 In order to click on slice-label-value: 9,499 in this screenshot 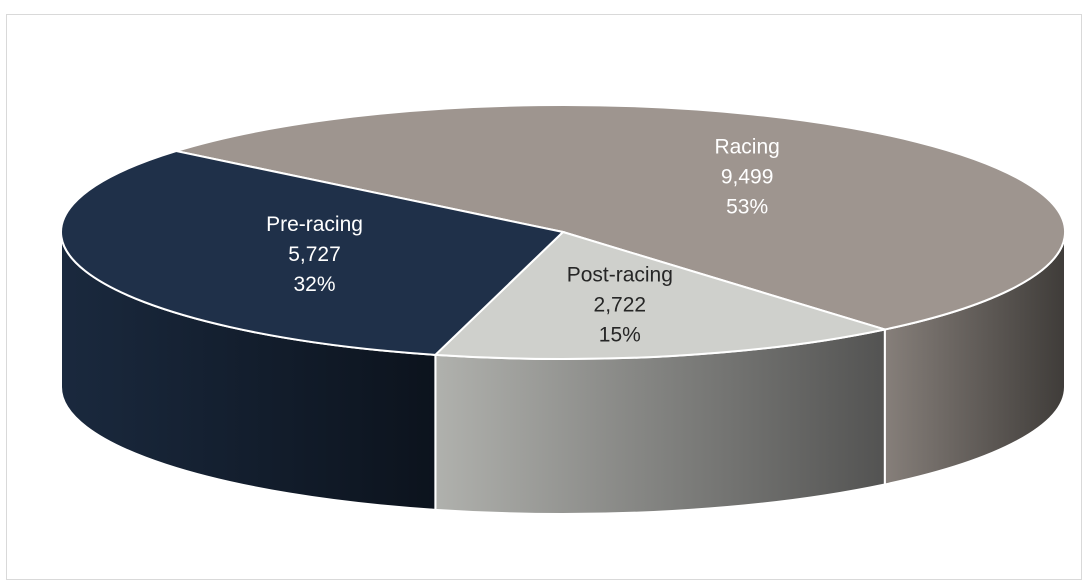, I will do `click(747, 177)`.